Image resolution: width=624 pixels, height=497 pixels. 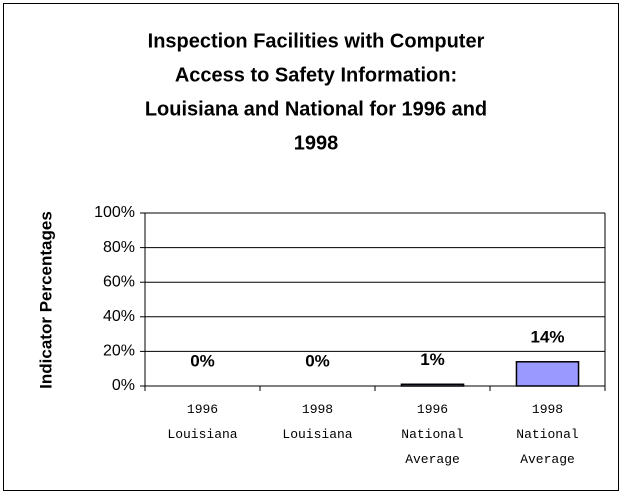 What do you see at coordinates (45, 300) in the screenshot?
I see `y-axis-label: Indicator Percentages` at bounding box center [45, 300].